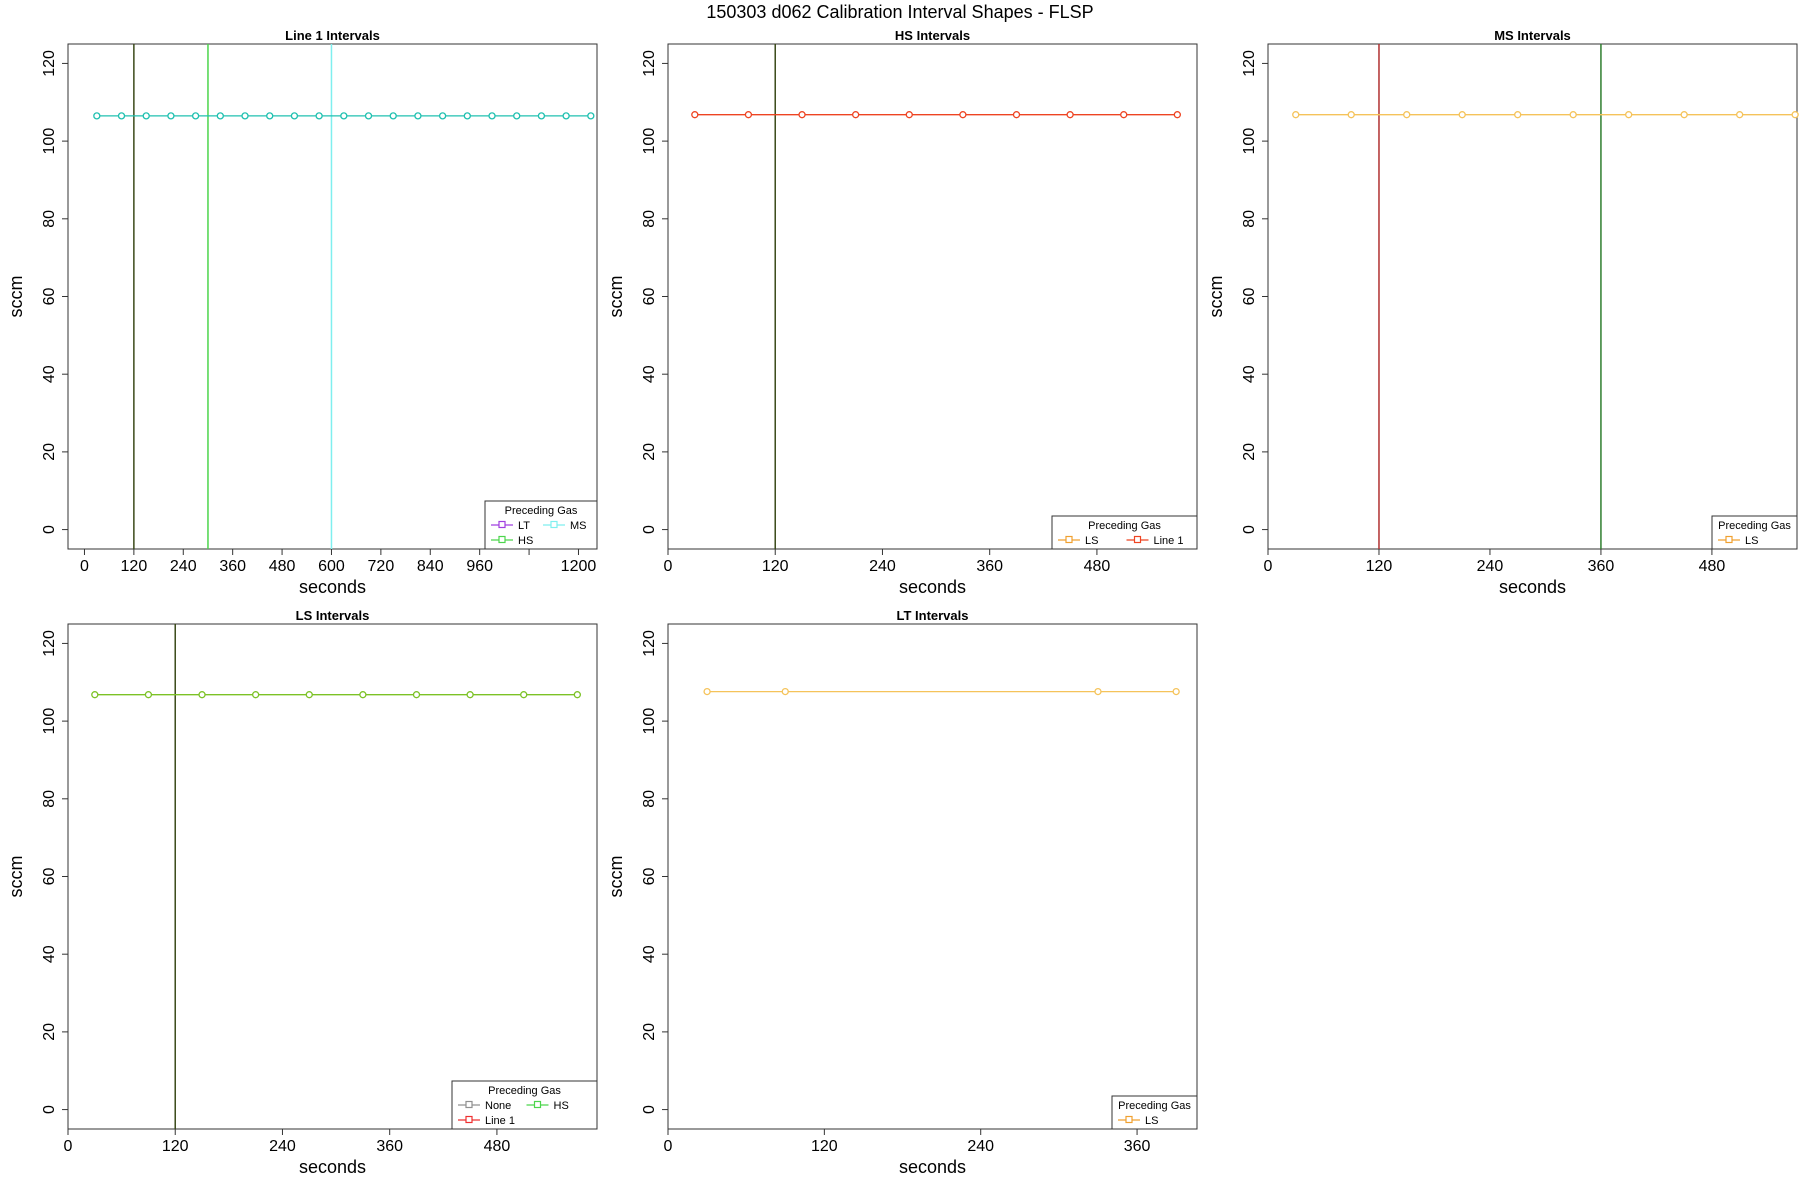 This screenshot has width=1800, height=1200. Describe the element at coordinates (332, 1167) in the screenshot. I see `chart3-xaxis-label: seconds` at that location.